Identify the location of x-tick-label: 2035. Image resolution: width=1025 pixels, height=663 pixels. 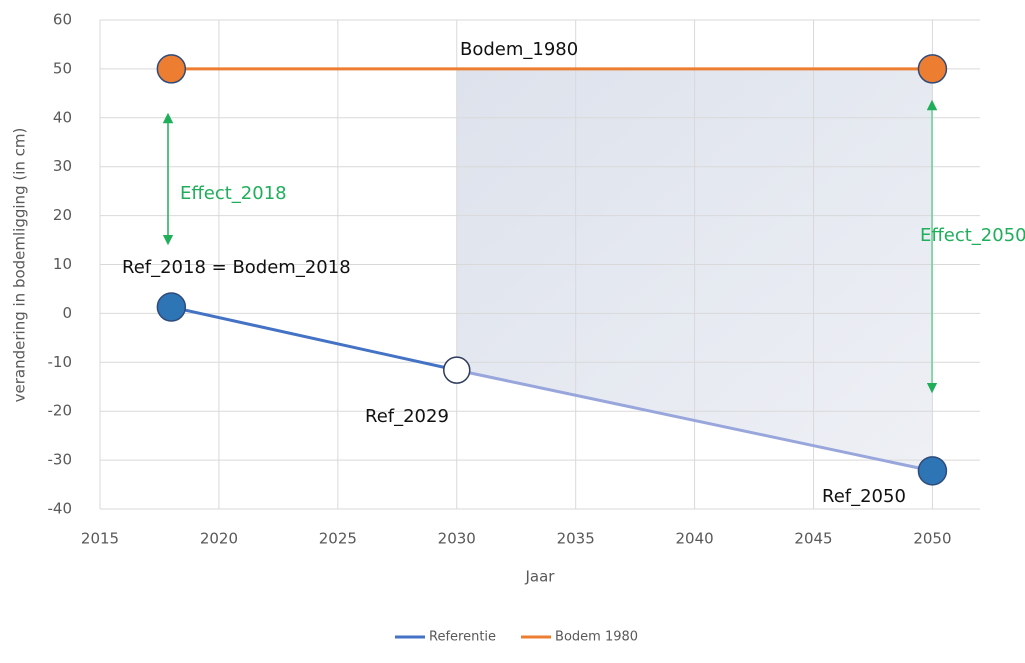
(576, 539).